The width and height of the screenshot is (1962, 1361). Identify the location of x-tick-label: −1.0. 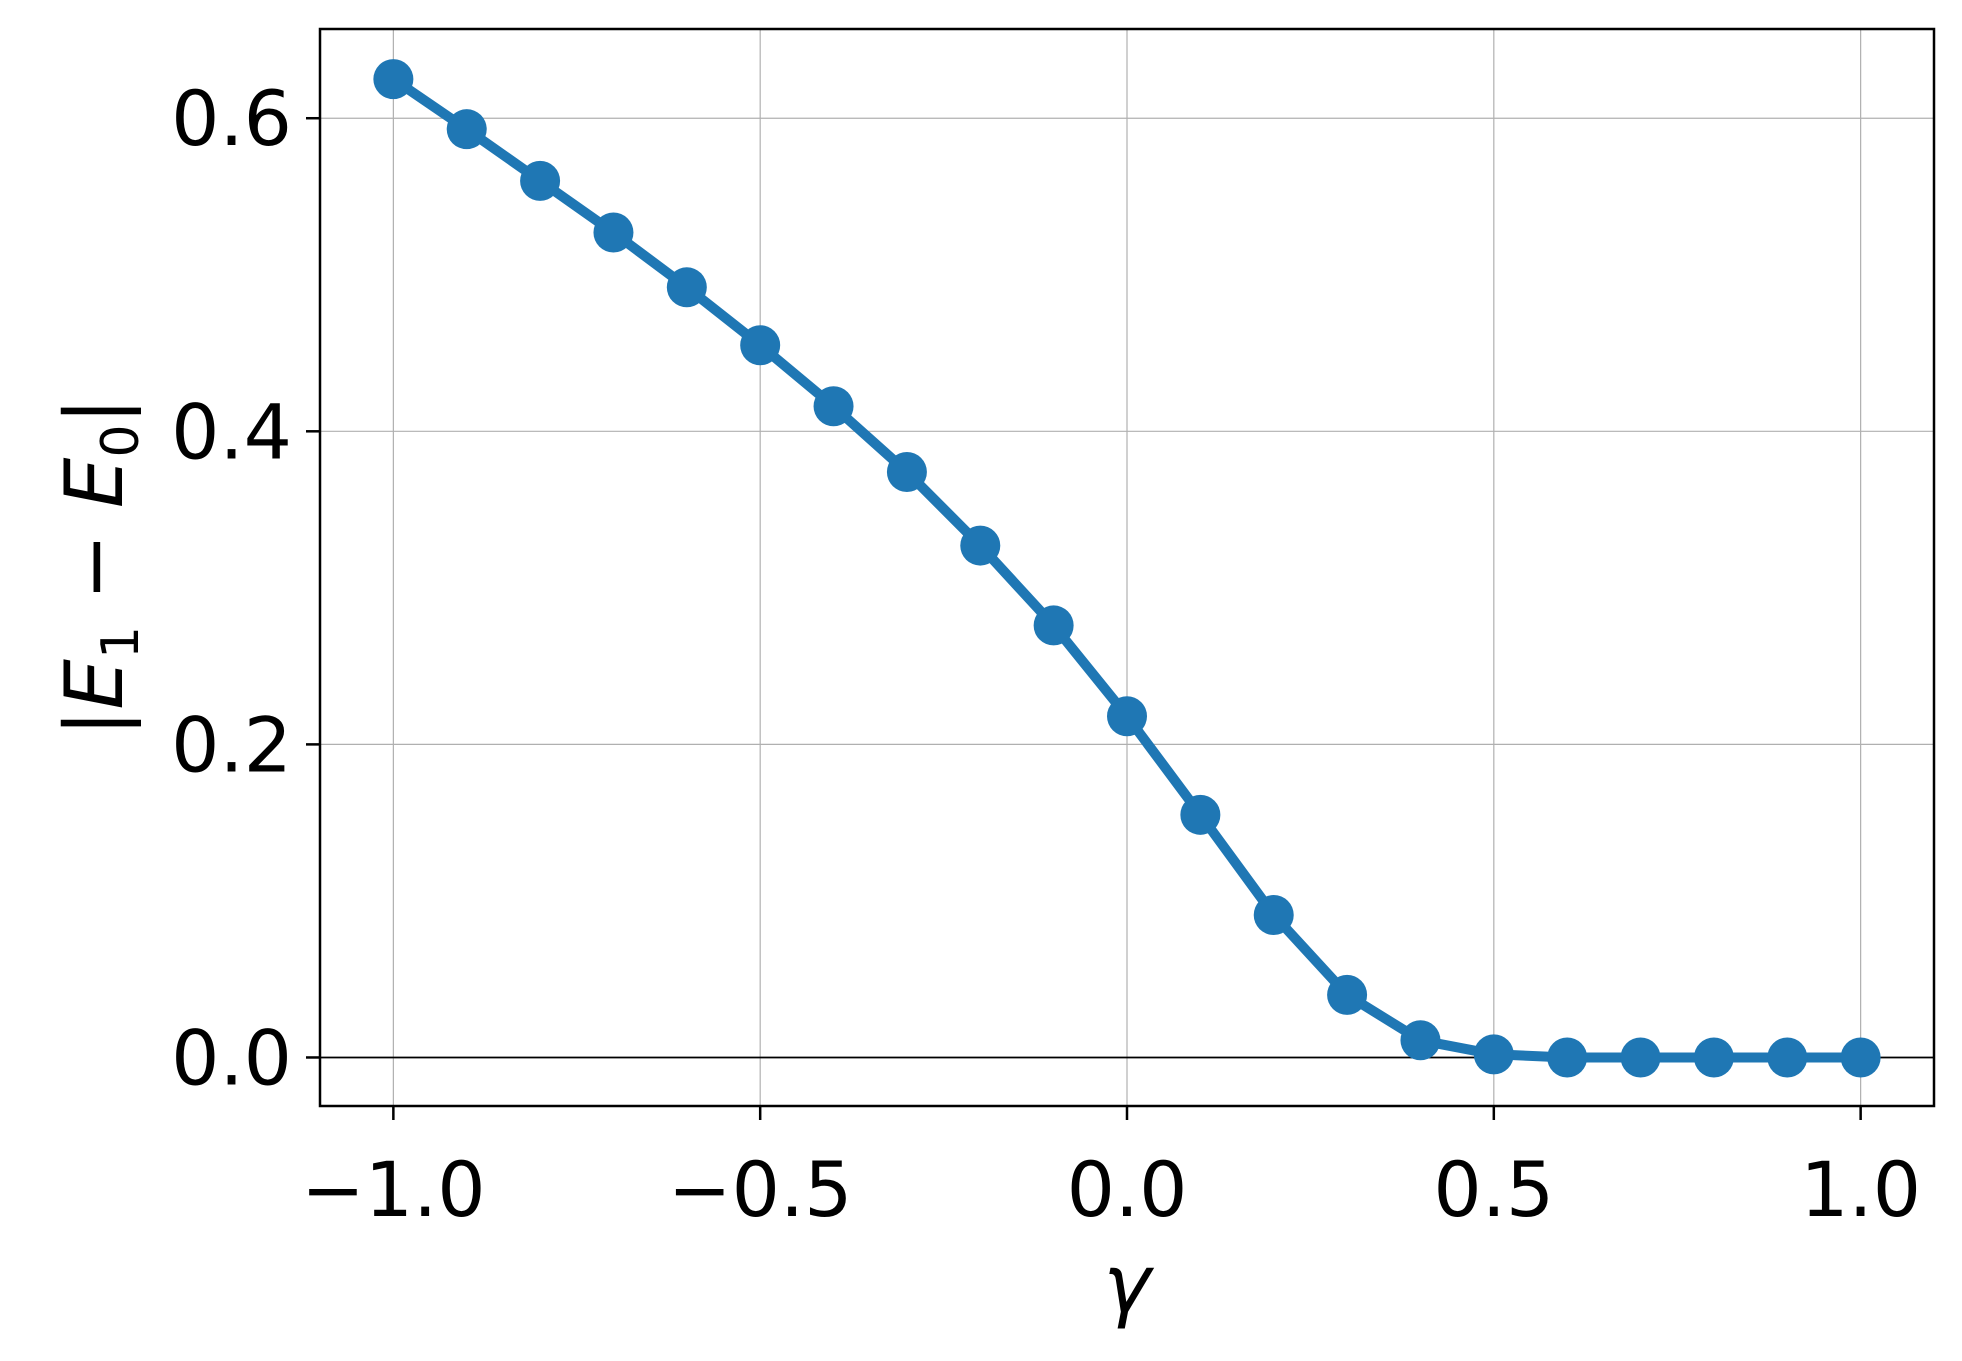
(393, 1189).